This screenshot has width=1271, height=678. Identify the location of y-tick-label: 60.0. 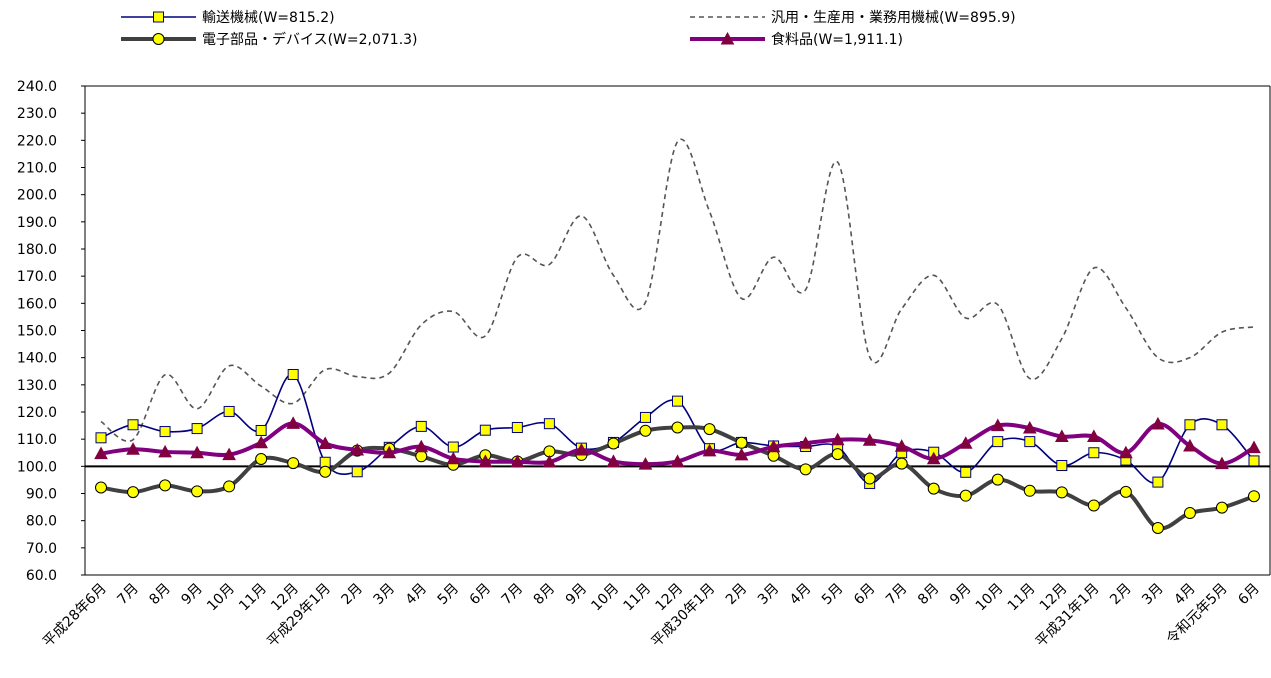
(41, 576).